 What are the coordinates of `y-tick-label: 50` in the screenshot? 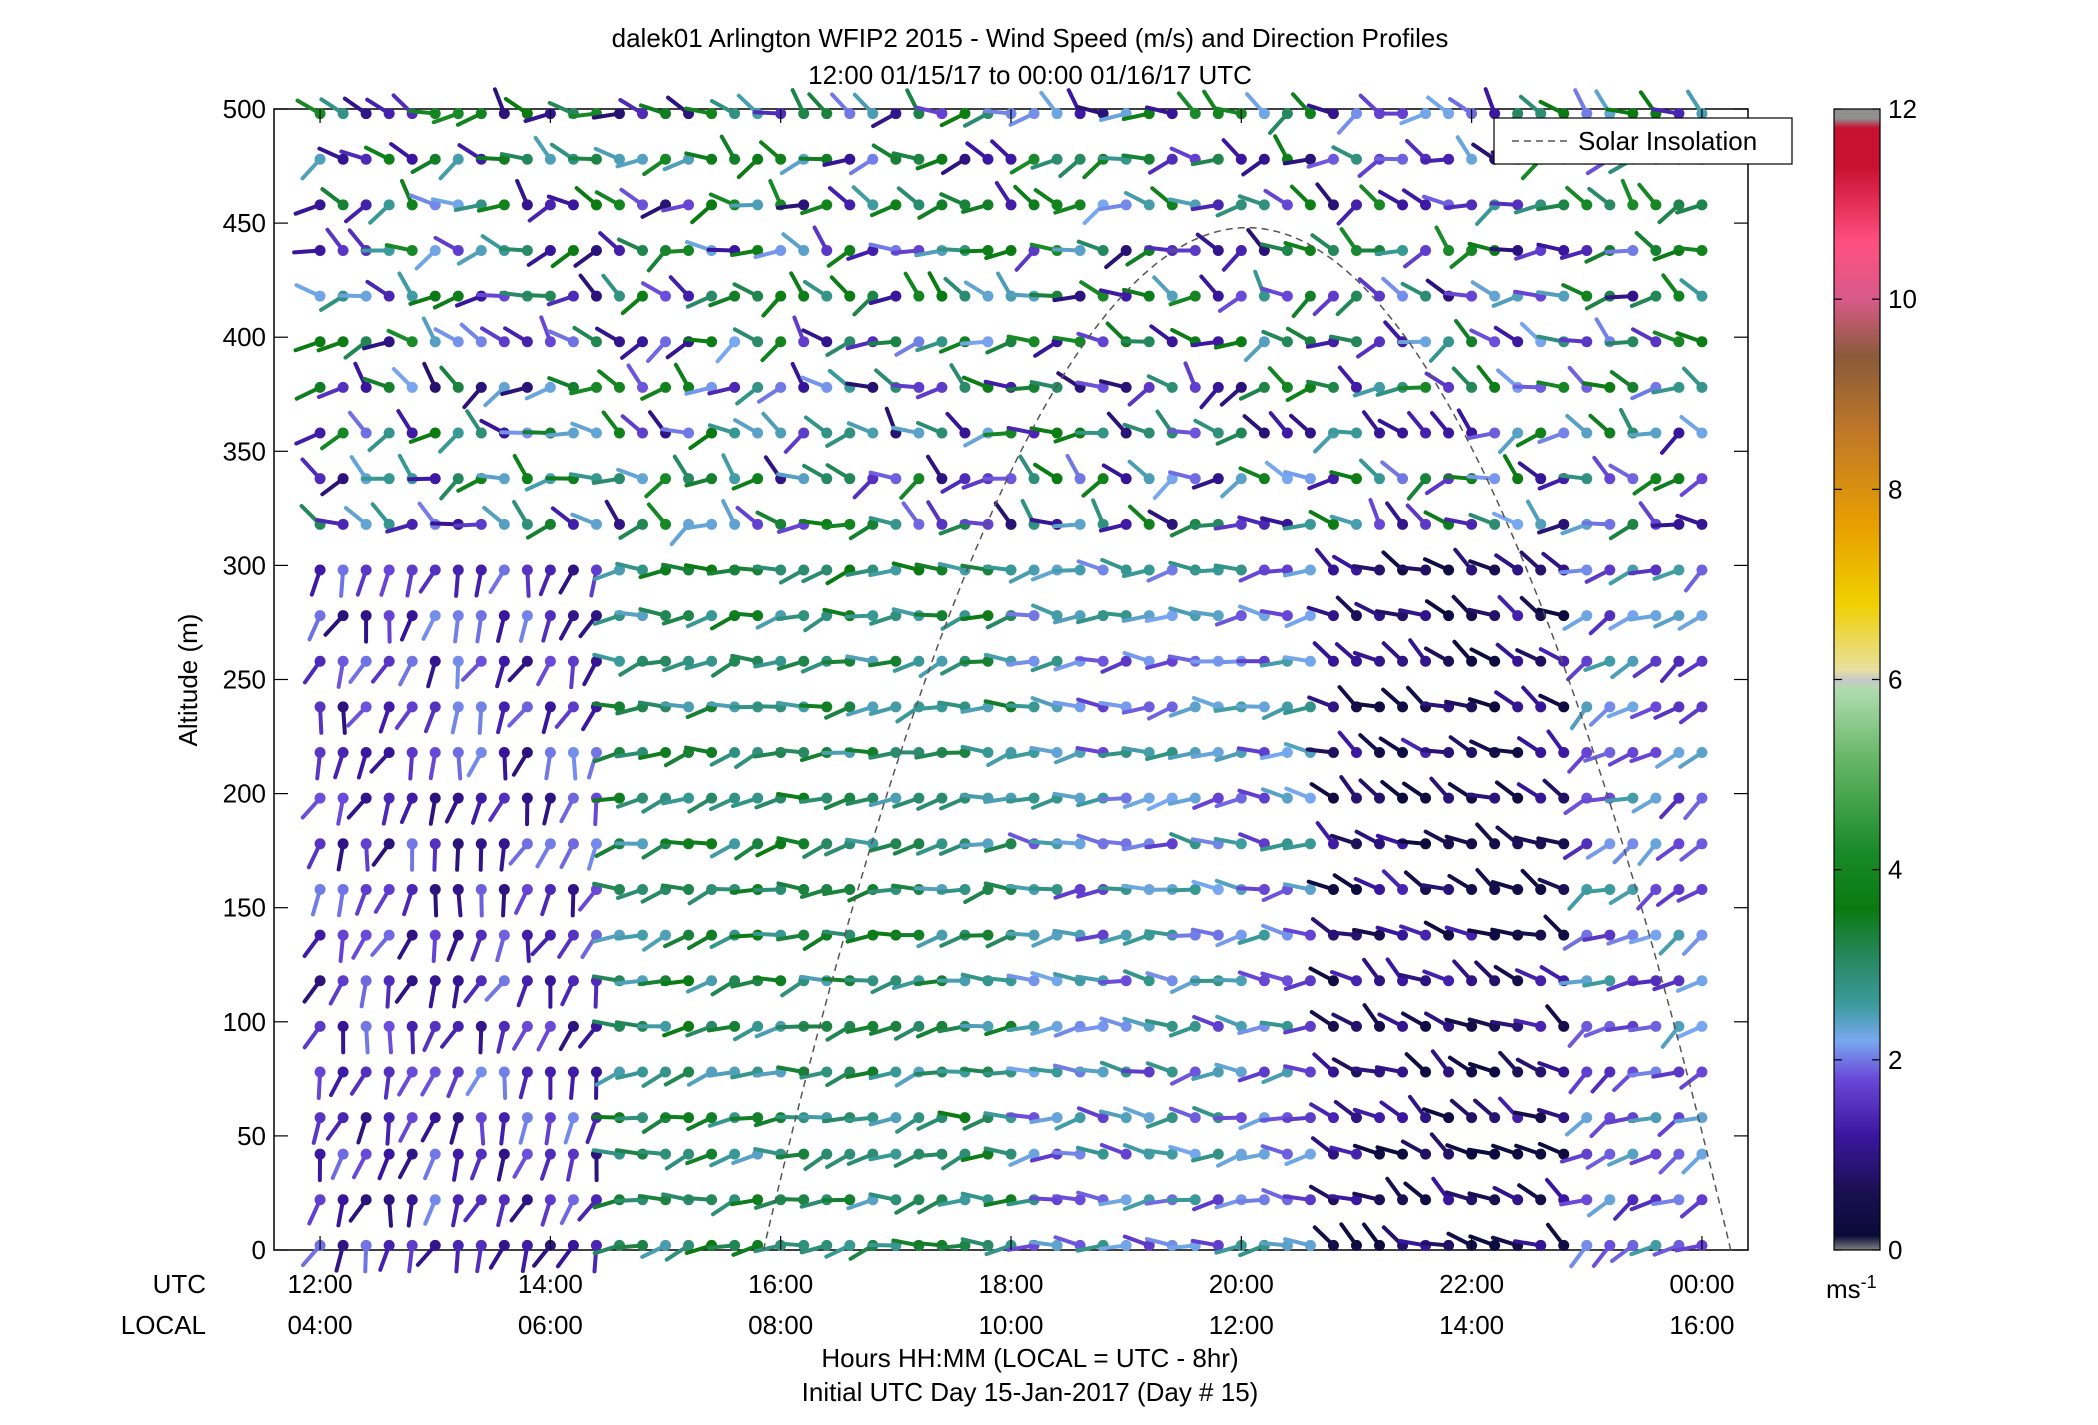 It's located at (251, 1136).